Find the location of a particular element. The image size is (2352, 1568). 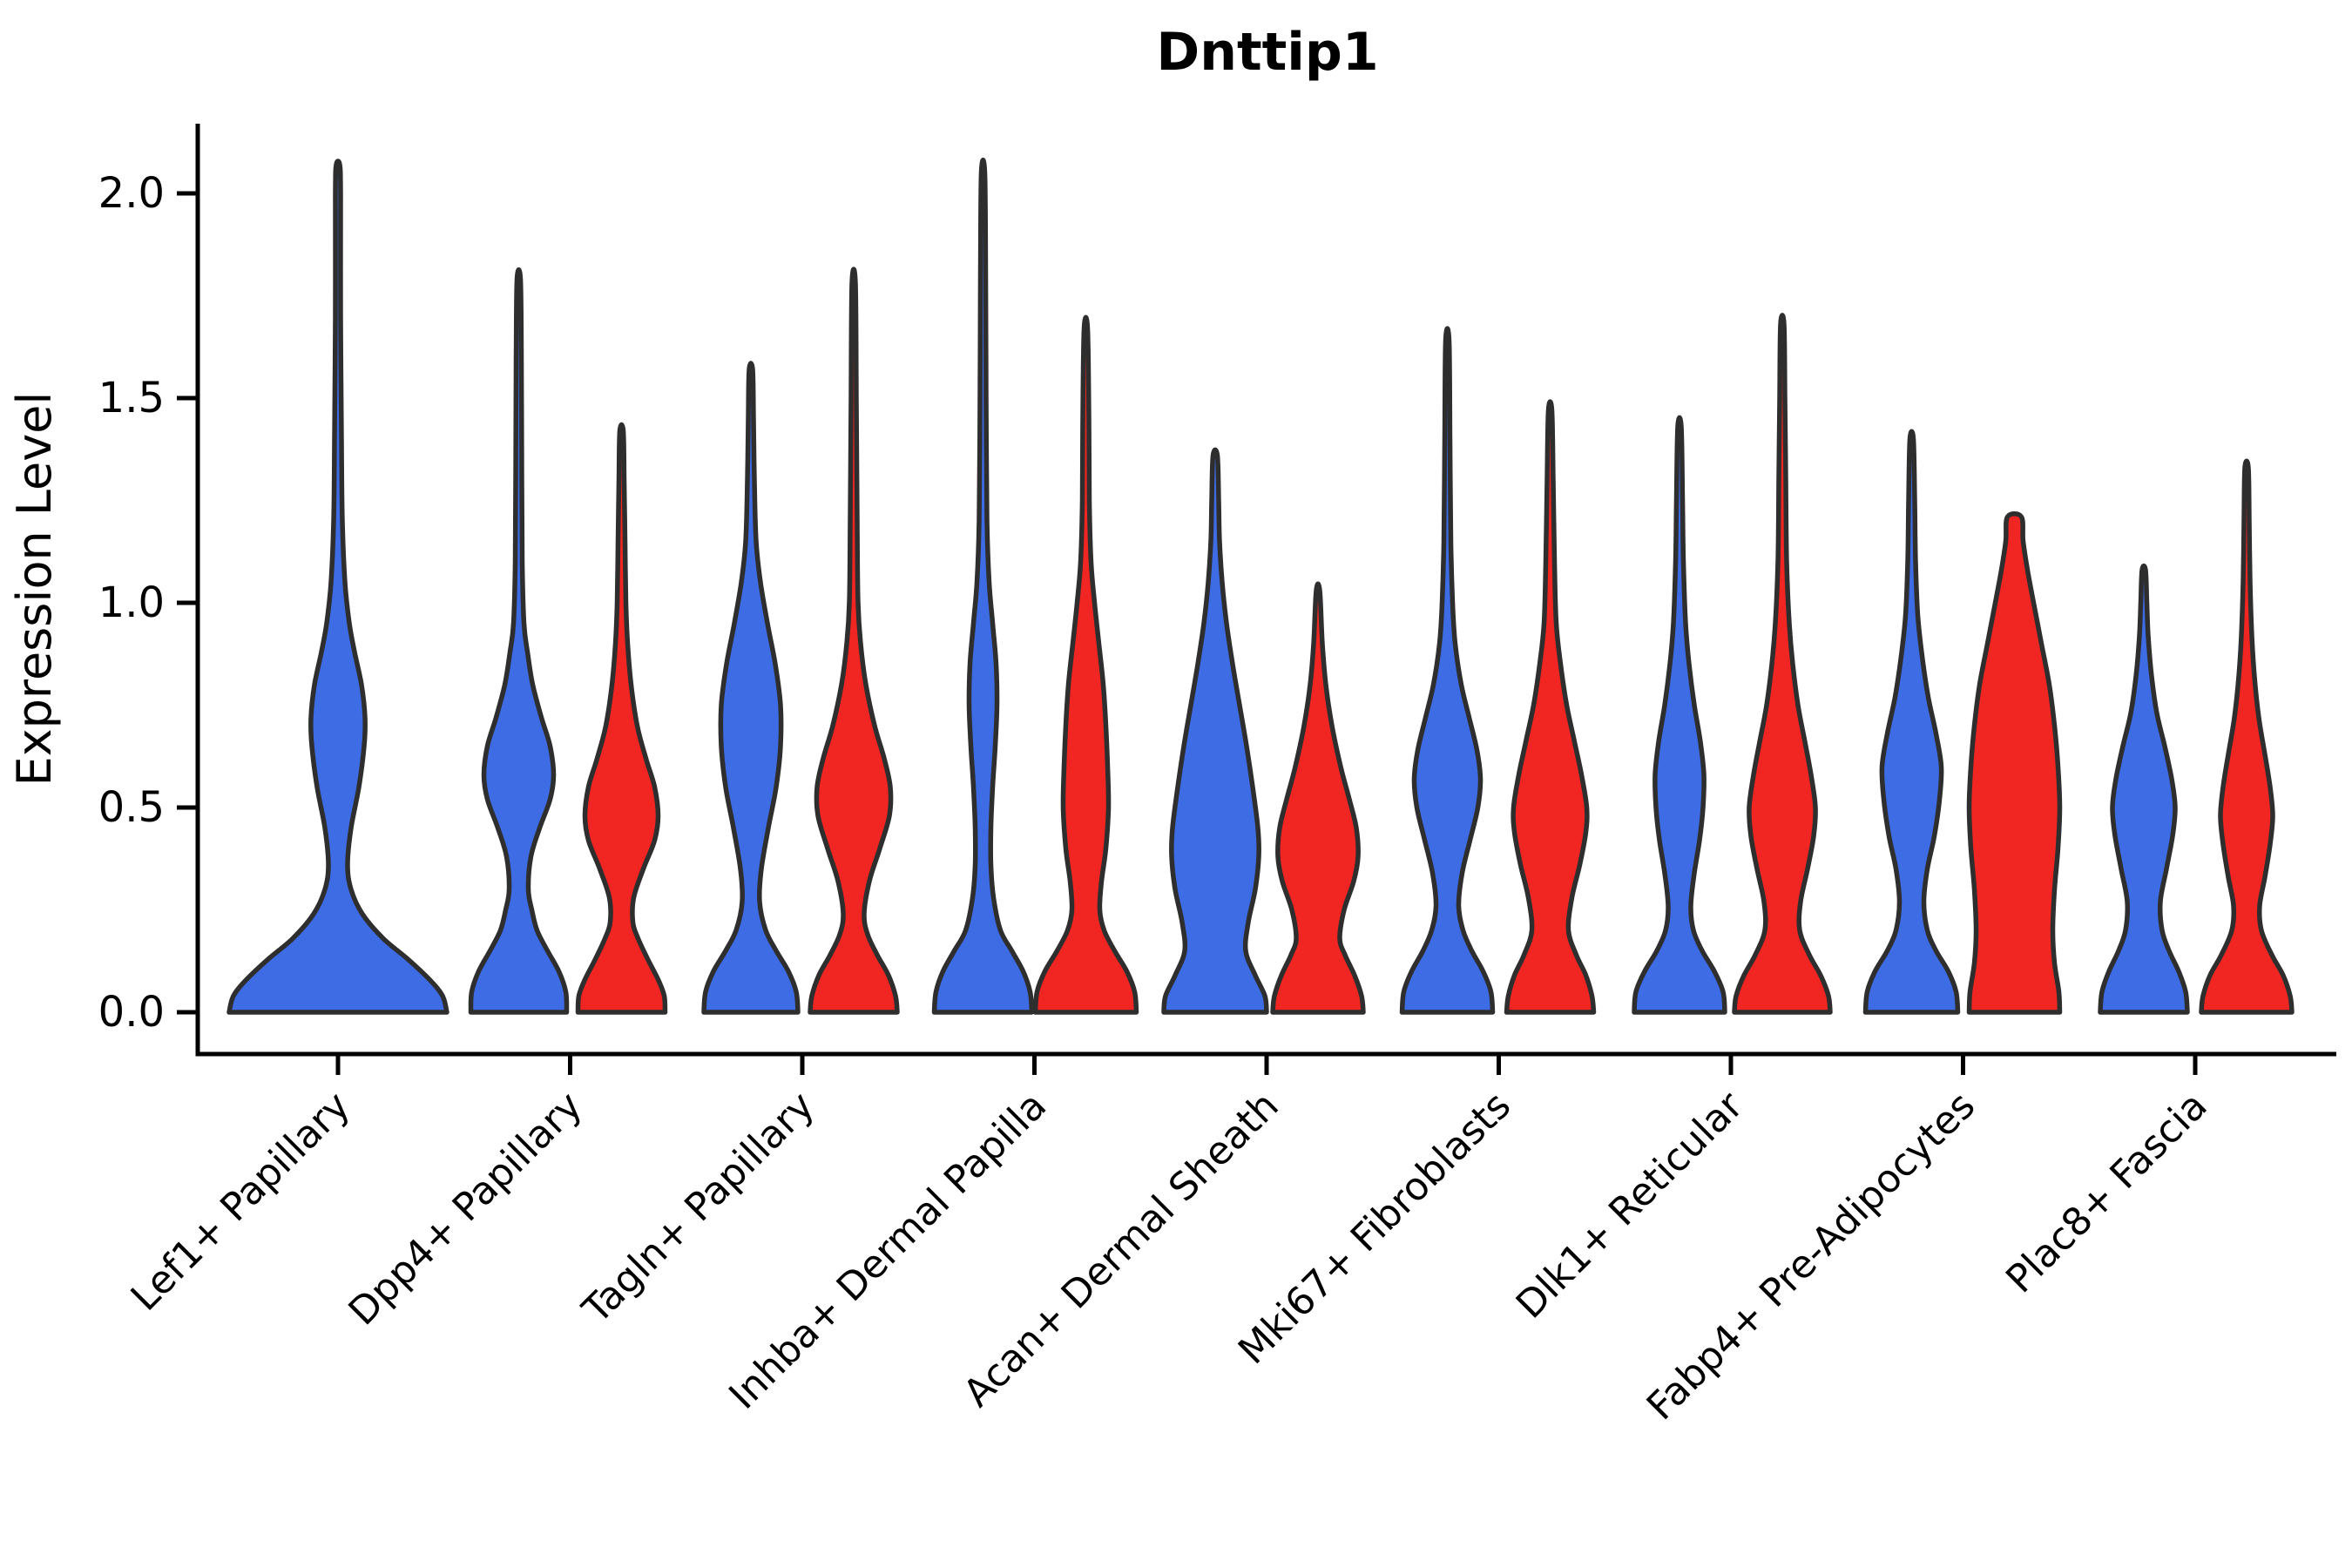

x-tick-label: Lef1+ Papillary is located at coordinates (241, 1202).